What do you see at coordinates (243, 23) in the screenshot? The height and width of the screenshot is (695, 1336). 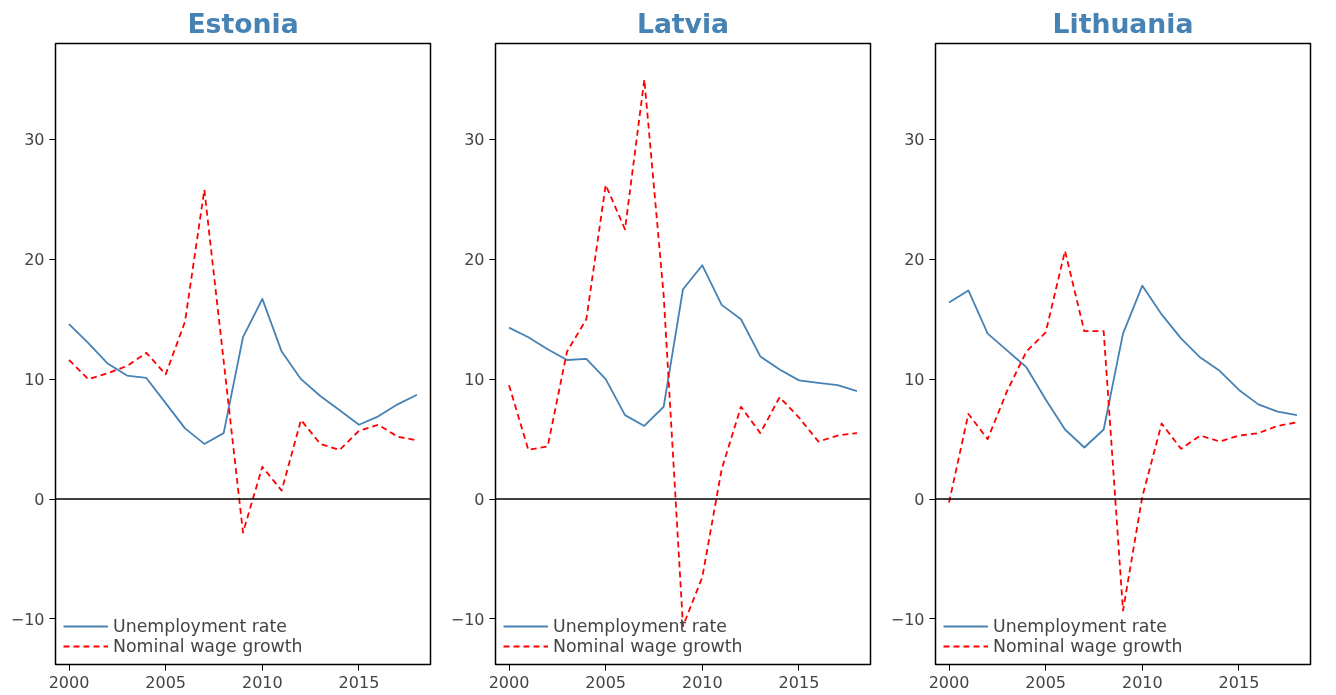 I see `chart-title: Estonia` at bounding box center [243, 23].